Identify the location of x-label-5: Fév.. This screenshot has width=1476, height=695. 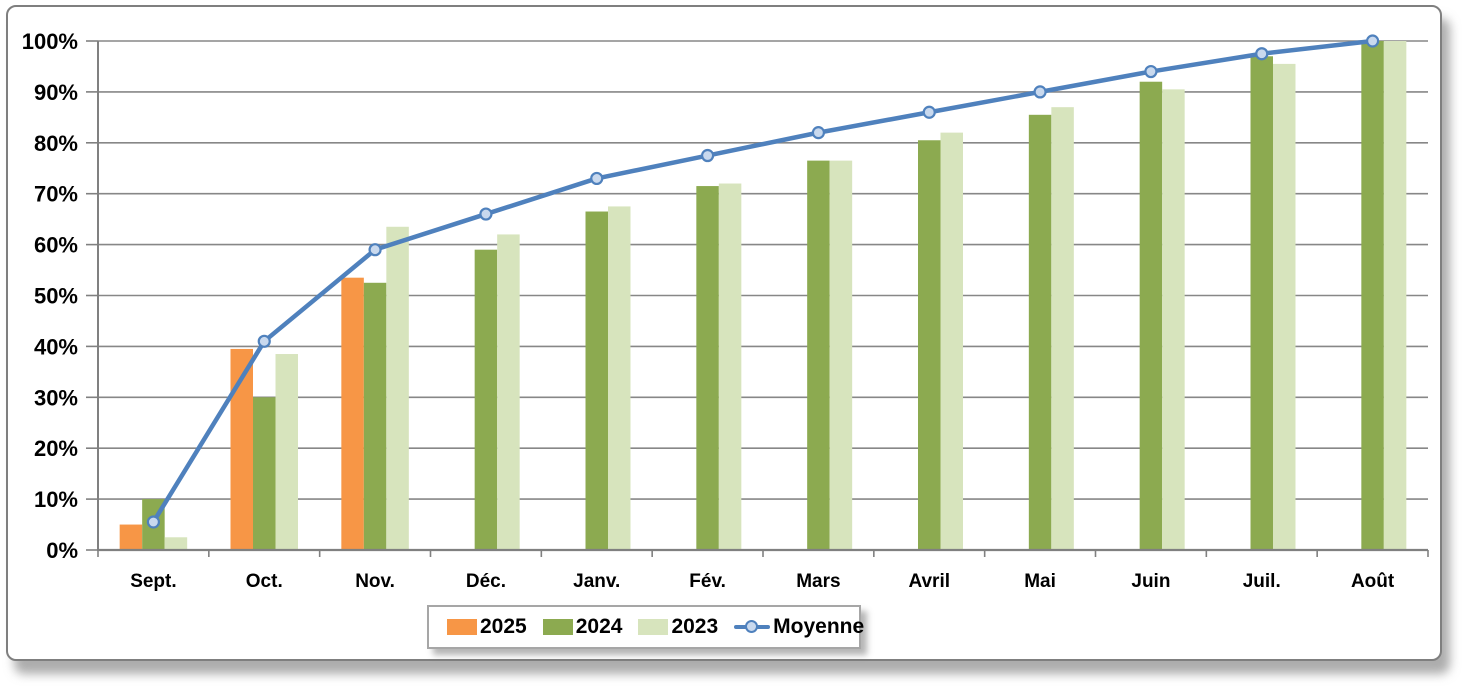
(707, 581).